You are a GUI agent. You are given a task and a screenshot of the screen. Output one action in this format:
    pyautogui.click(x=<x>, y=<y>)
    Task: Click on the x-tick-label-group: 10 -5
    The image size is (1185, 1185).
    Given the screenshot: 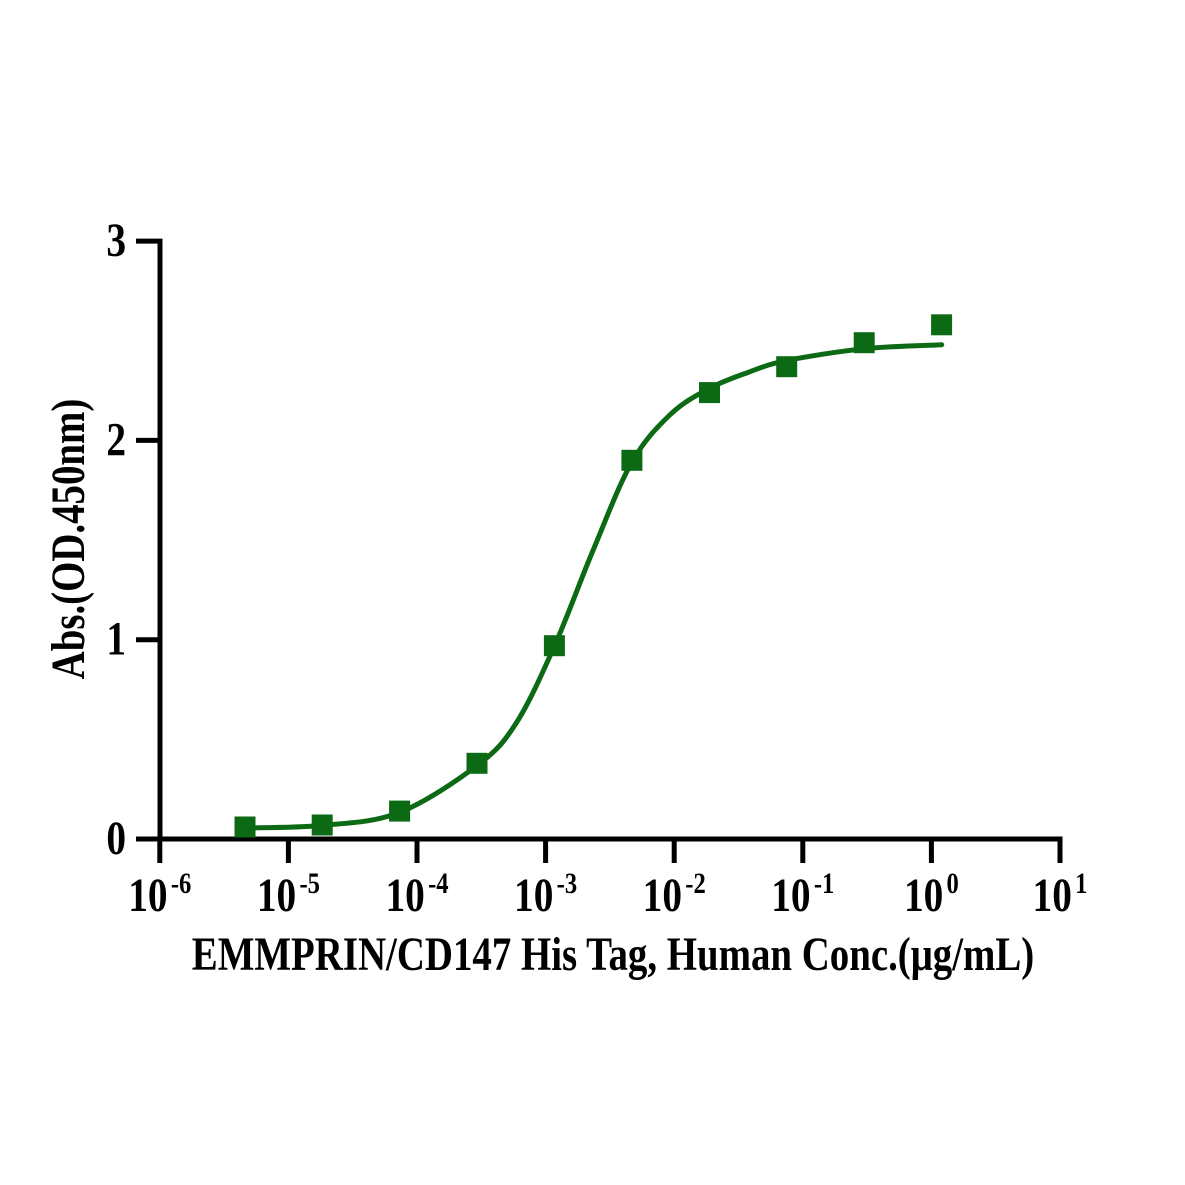 What is the action you would take?
    pyautogui.click(x=288, y=894)
    